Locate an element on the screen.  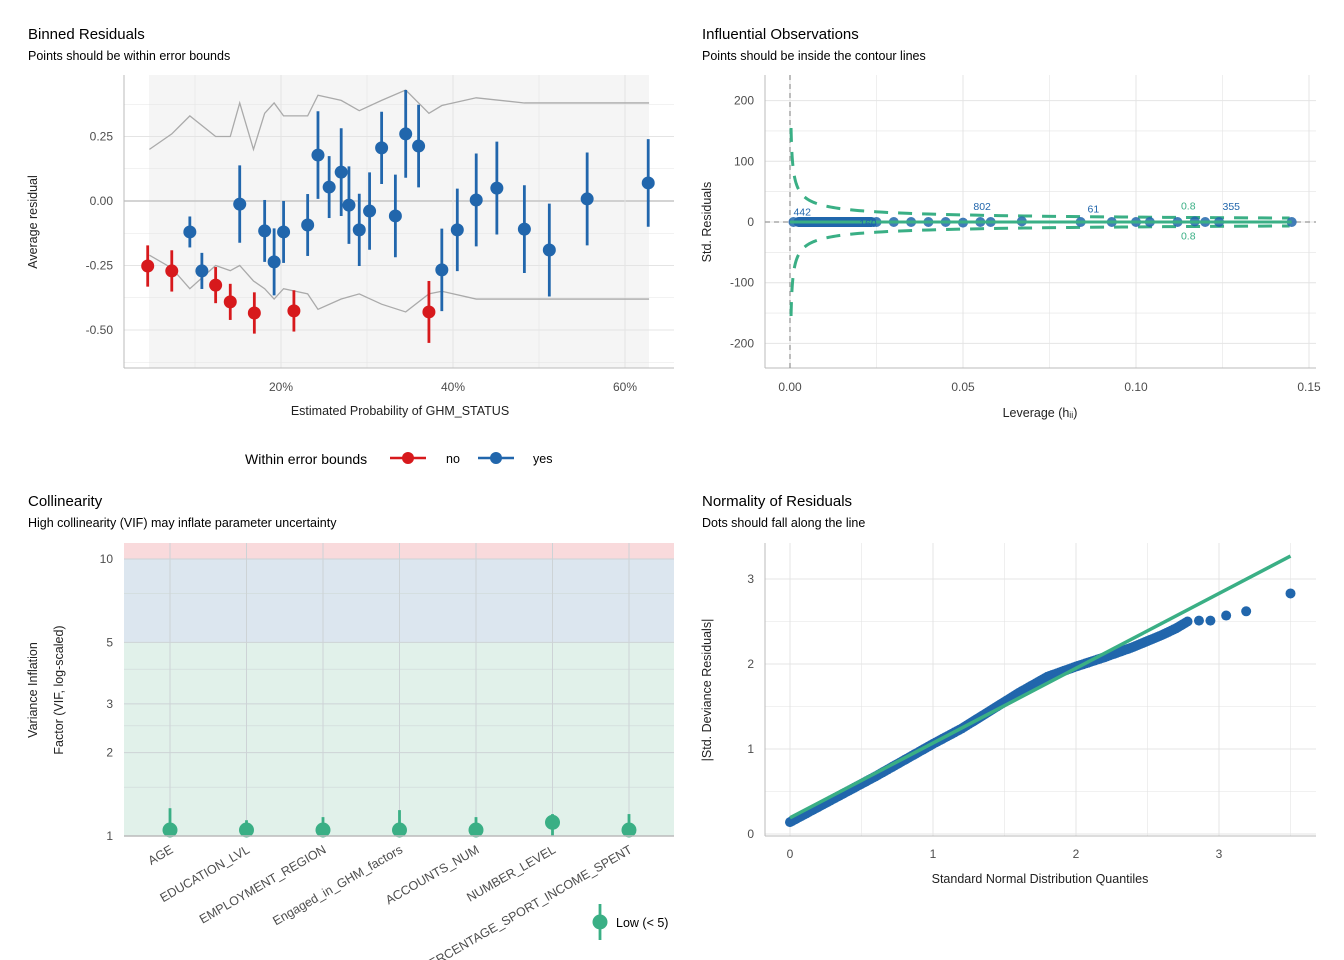
x-tick-label: 2 is located at coordinates (1076, 854).